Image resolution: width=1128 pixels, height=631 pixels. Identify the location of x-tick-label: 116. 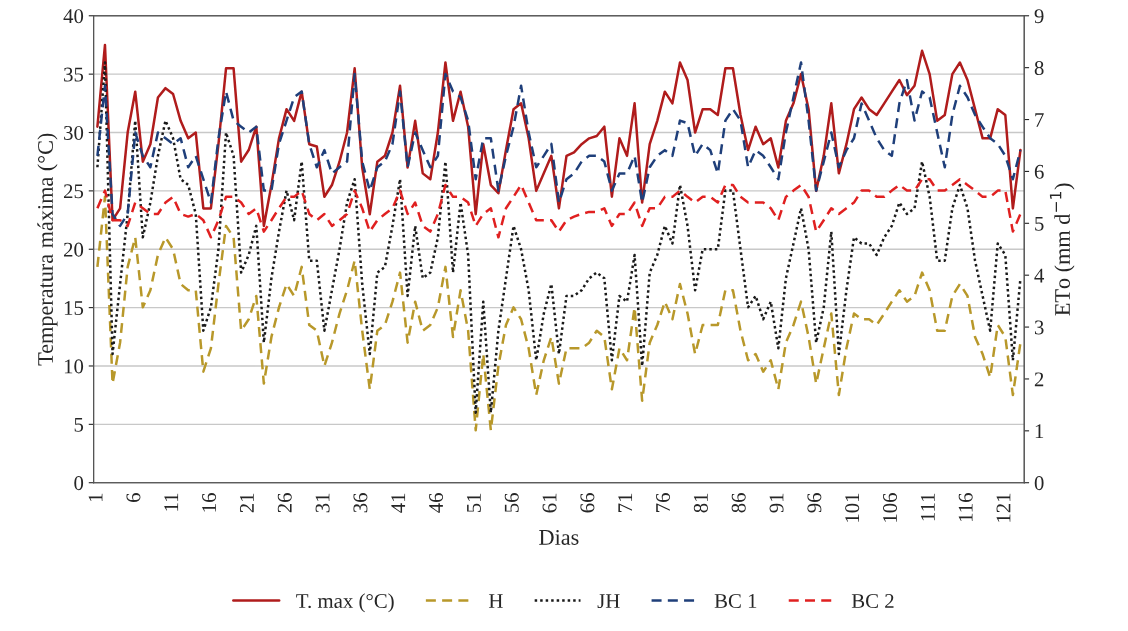
(965, 507).